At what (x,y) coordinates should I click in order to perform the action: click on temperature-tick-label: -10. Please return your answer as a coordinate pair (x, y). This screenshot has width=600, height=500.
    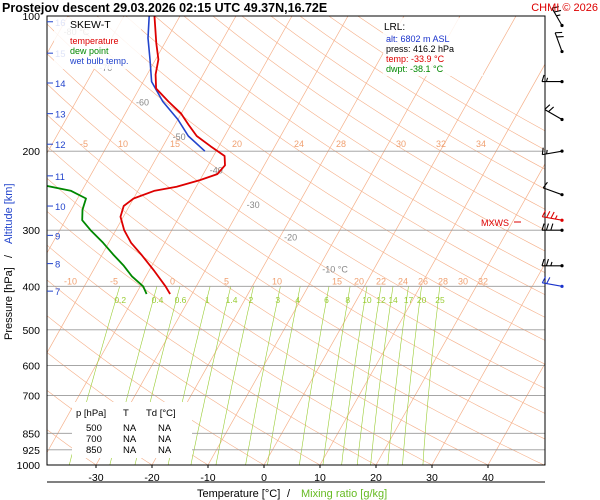
    Looking at the image, I should click on (207, 478).